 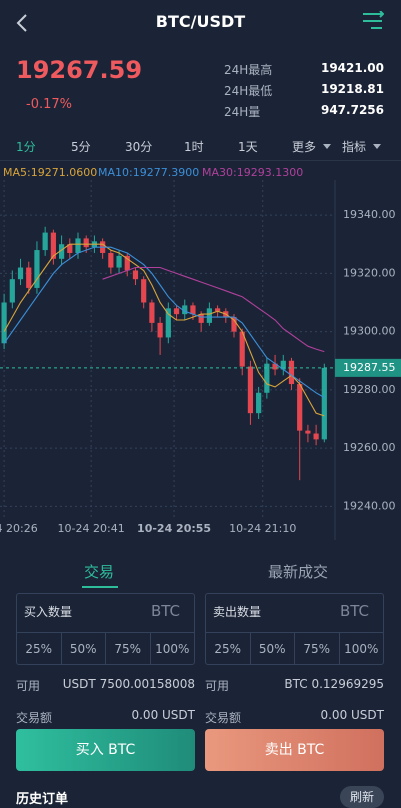 What do you see at coordinates (19, 528) in the screenshot?
I see `x-tick-label: 10-24 20:26` at bounding box center [19, 528].